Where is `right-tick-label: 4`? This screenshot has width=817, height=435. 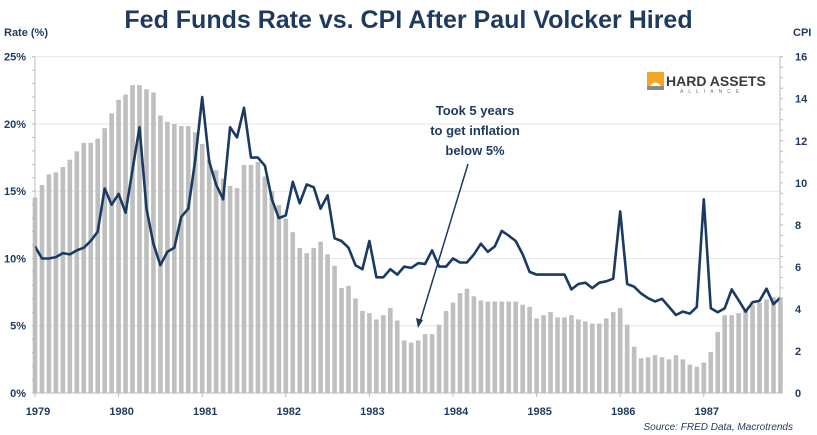 right-tick-label: 4 is located at coordinates (798, 310).